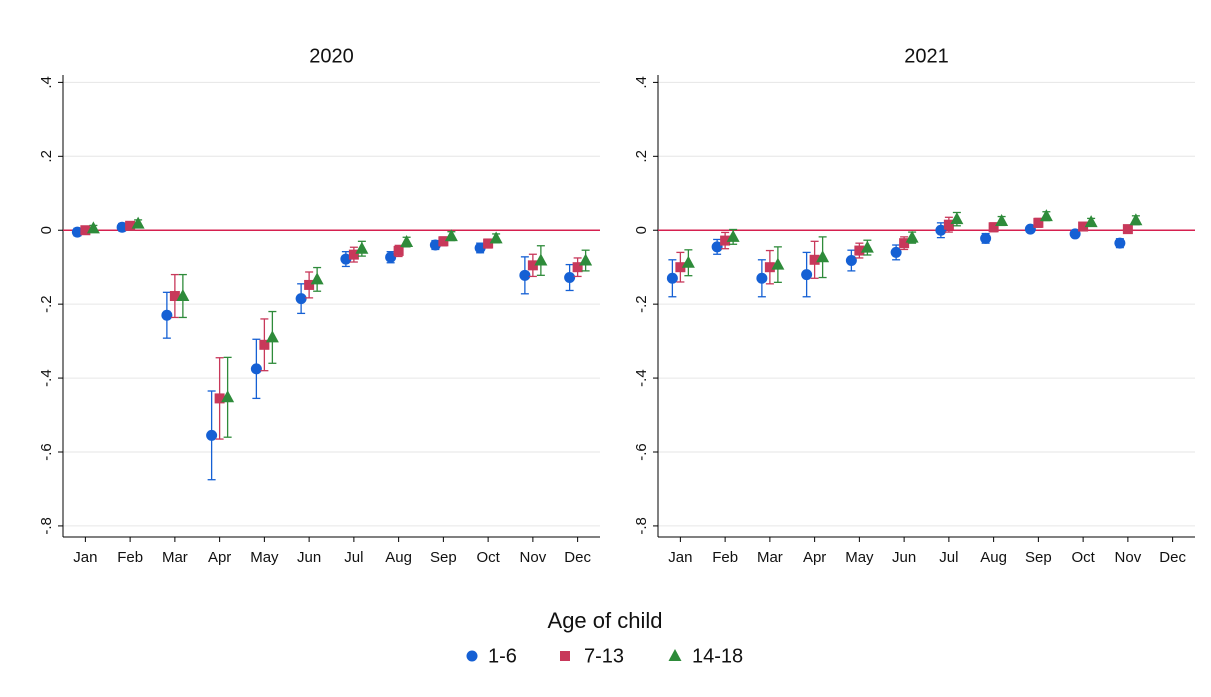  I want to click on panel-title: 2021, so click(926, 56).